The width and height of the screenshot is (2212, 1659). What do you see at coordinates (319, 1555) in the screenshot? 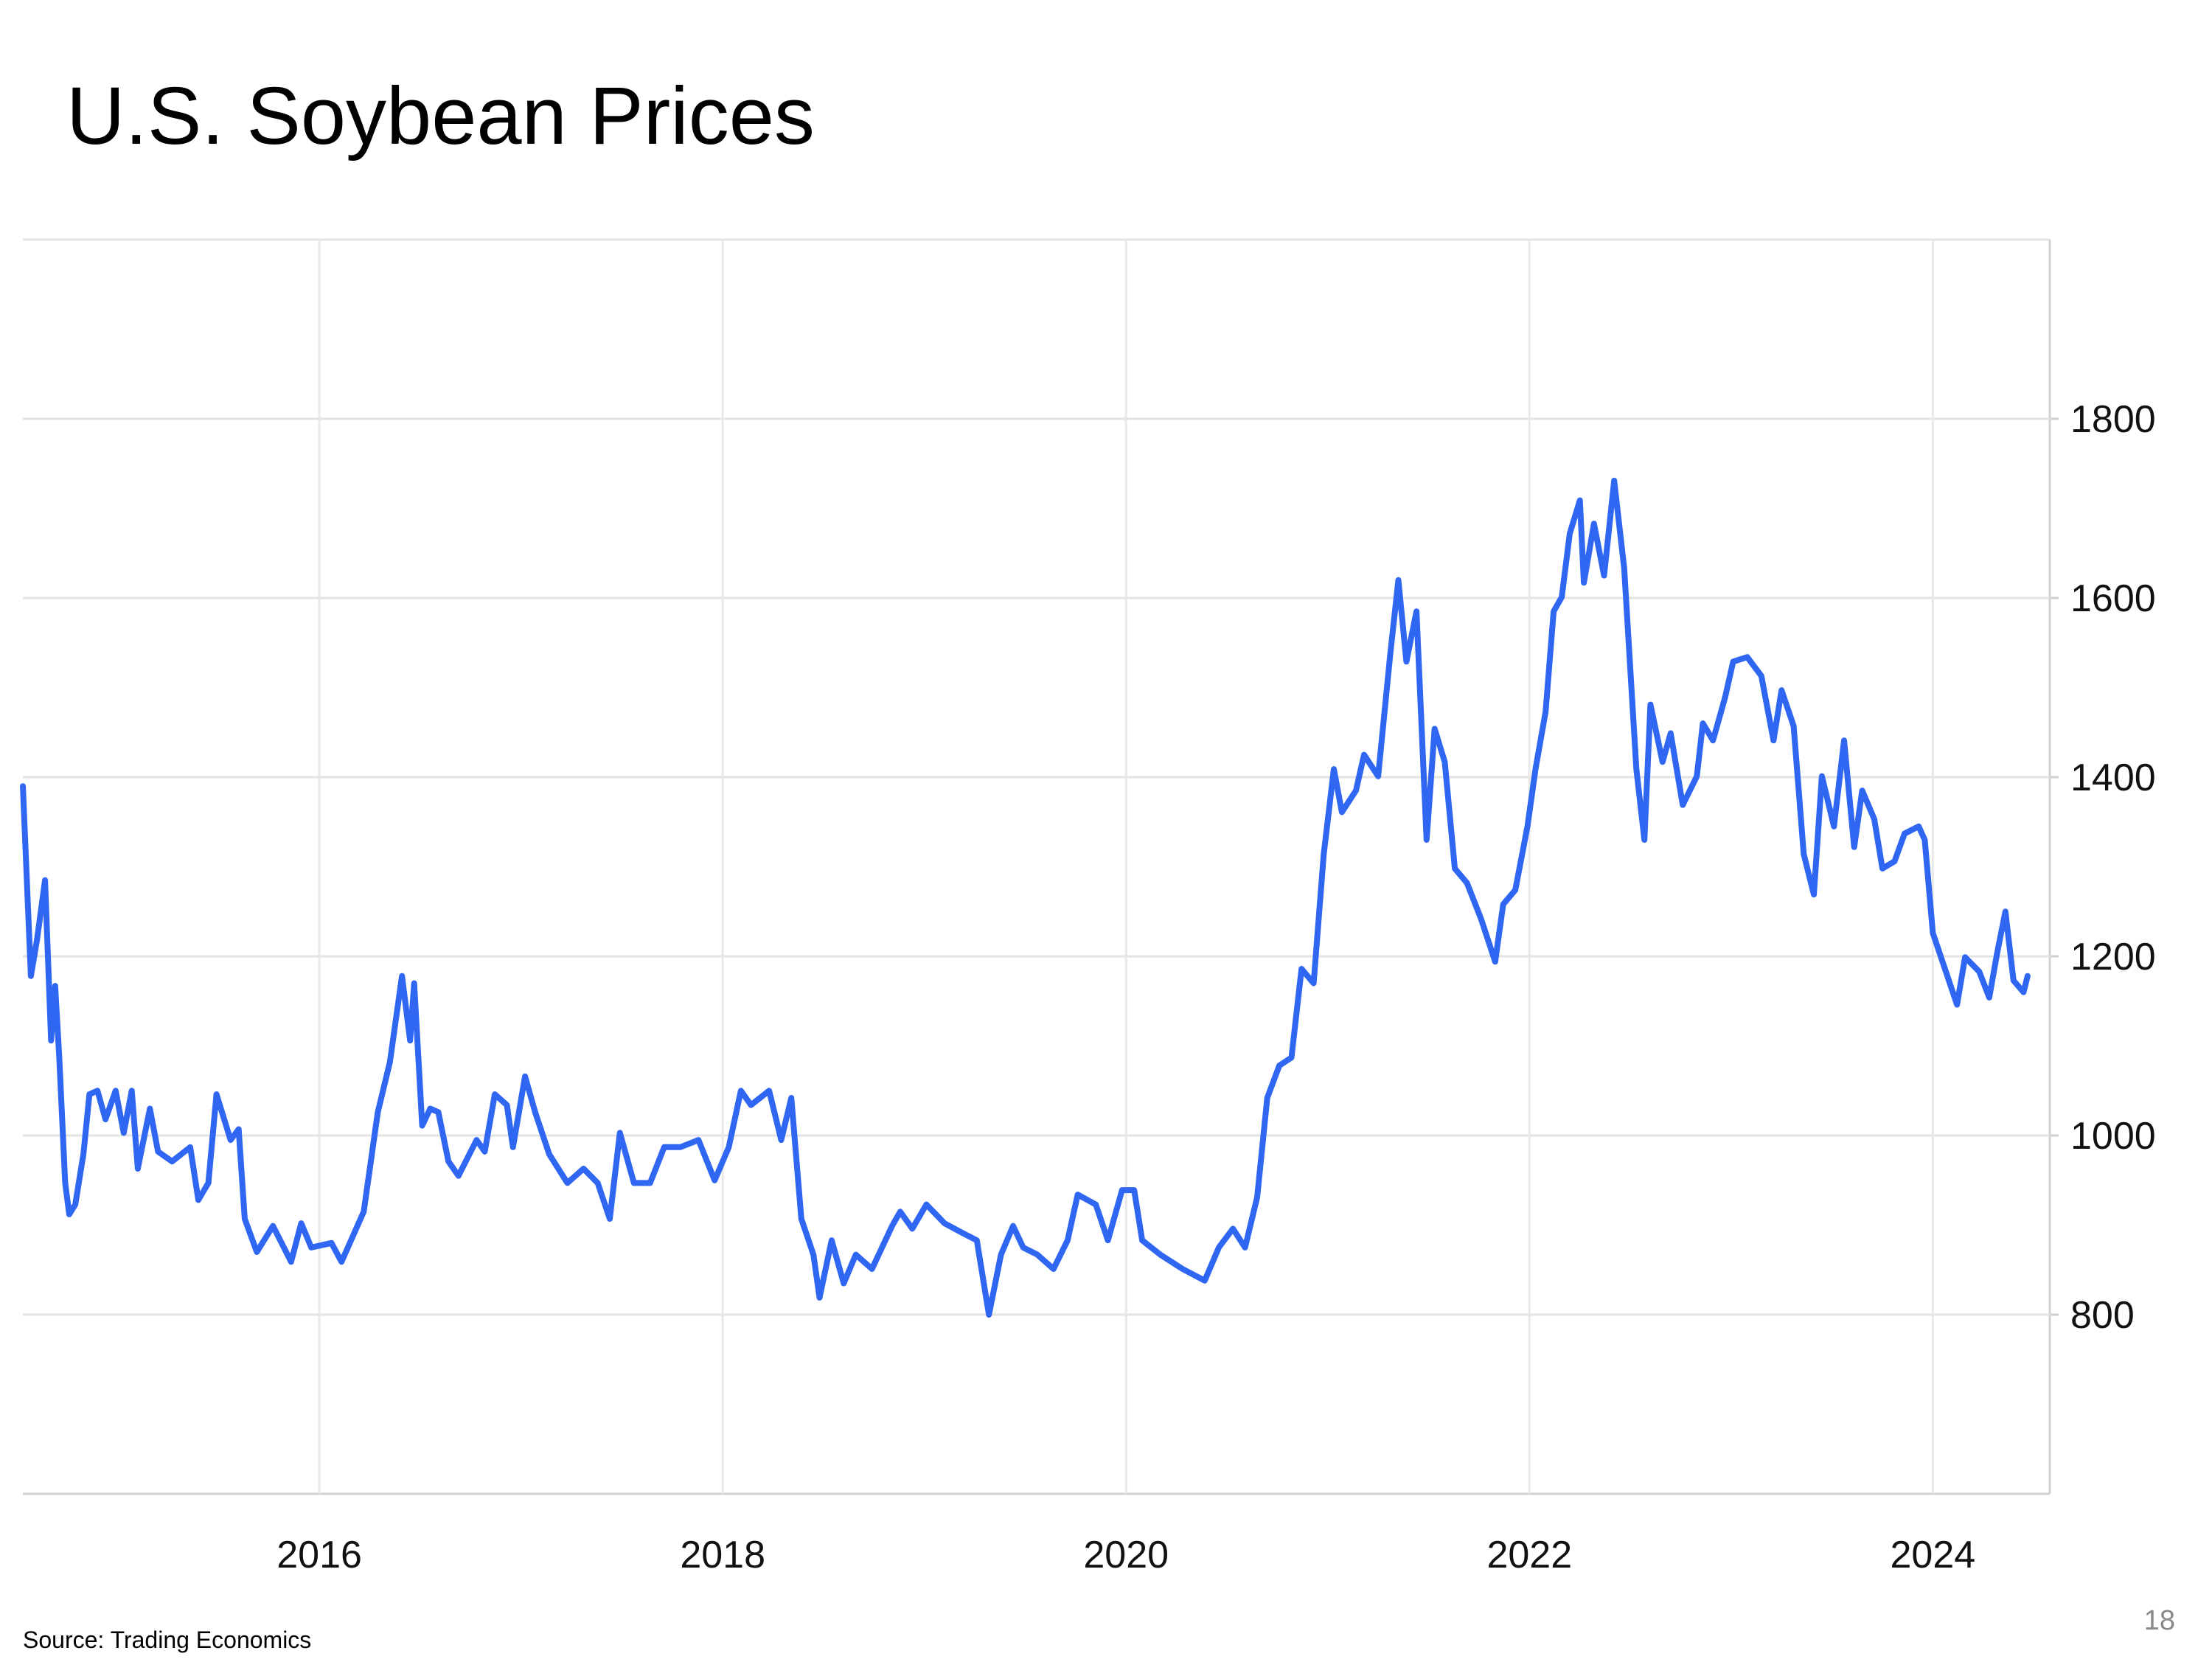
I see `x-tick-label: 2016` at bounding box center [319, 1555].